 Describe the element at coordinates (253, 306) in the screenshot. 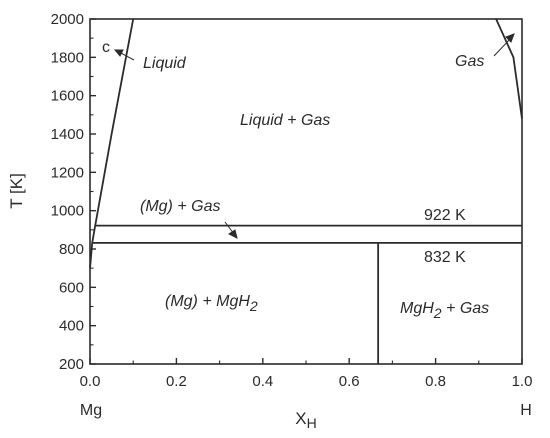

I see `region-mg-mgh2-sub: 2` at that location.